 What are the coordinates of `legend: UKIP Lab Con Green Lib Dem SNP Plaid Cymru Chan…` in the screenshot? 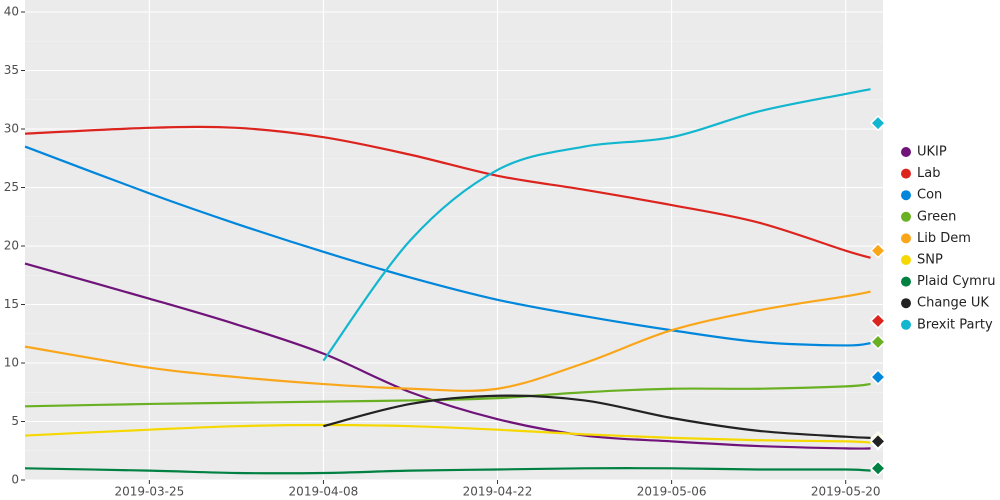 It's located at (948, 238).